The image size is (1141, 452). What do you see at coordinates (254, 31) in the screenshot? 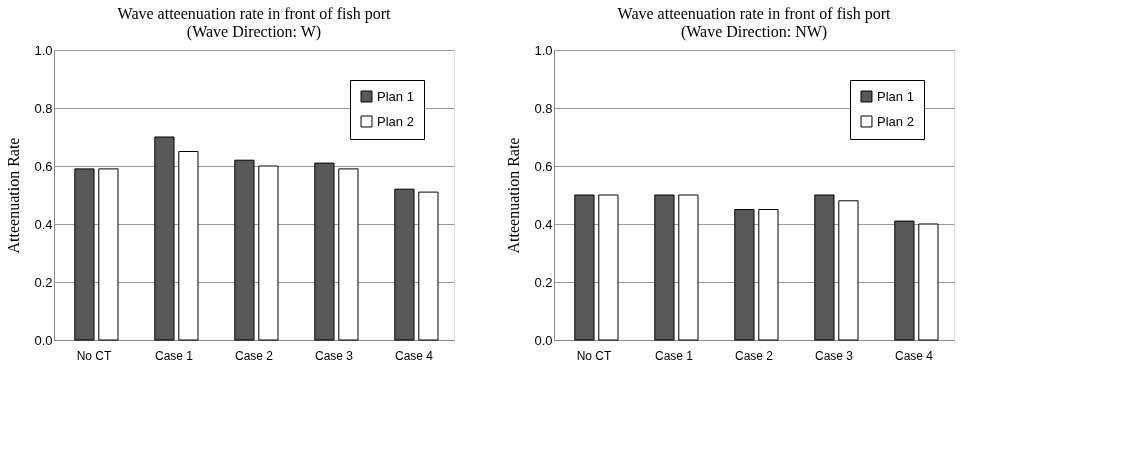
I see `text: (Wave Direction: W)` at bounding box center [254, 31].